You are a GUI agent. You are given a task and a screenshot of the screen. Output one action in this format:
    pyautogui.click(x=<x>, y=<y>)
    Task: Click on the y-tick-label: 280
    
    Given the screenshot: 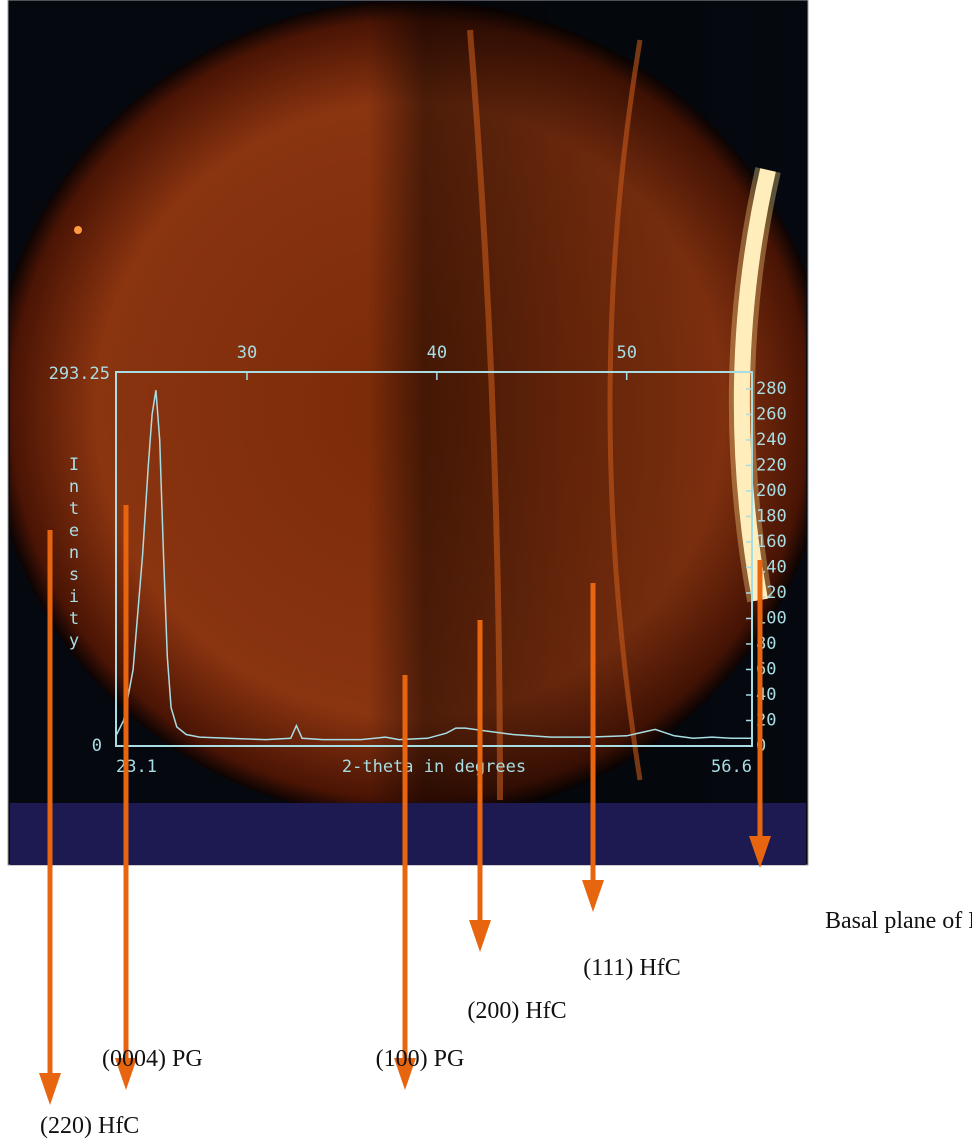 What is the action you would take?
    pyautogui.click(x=771, y=389)
    